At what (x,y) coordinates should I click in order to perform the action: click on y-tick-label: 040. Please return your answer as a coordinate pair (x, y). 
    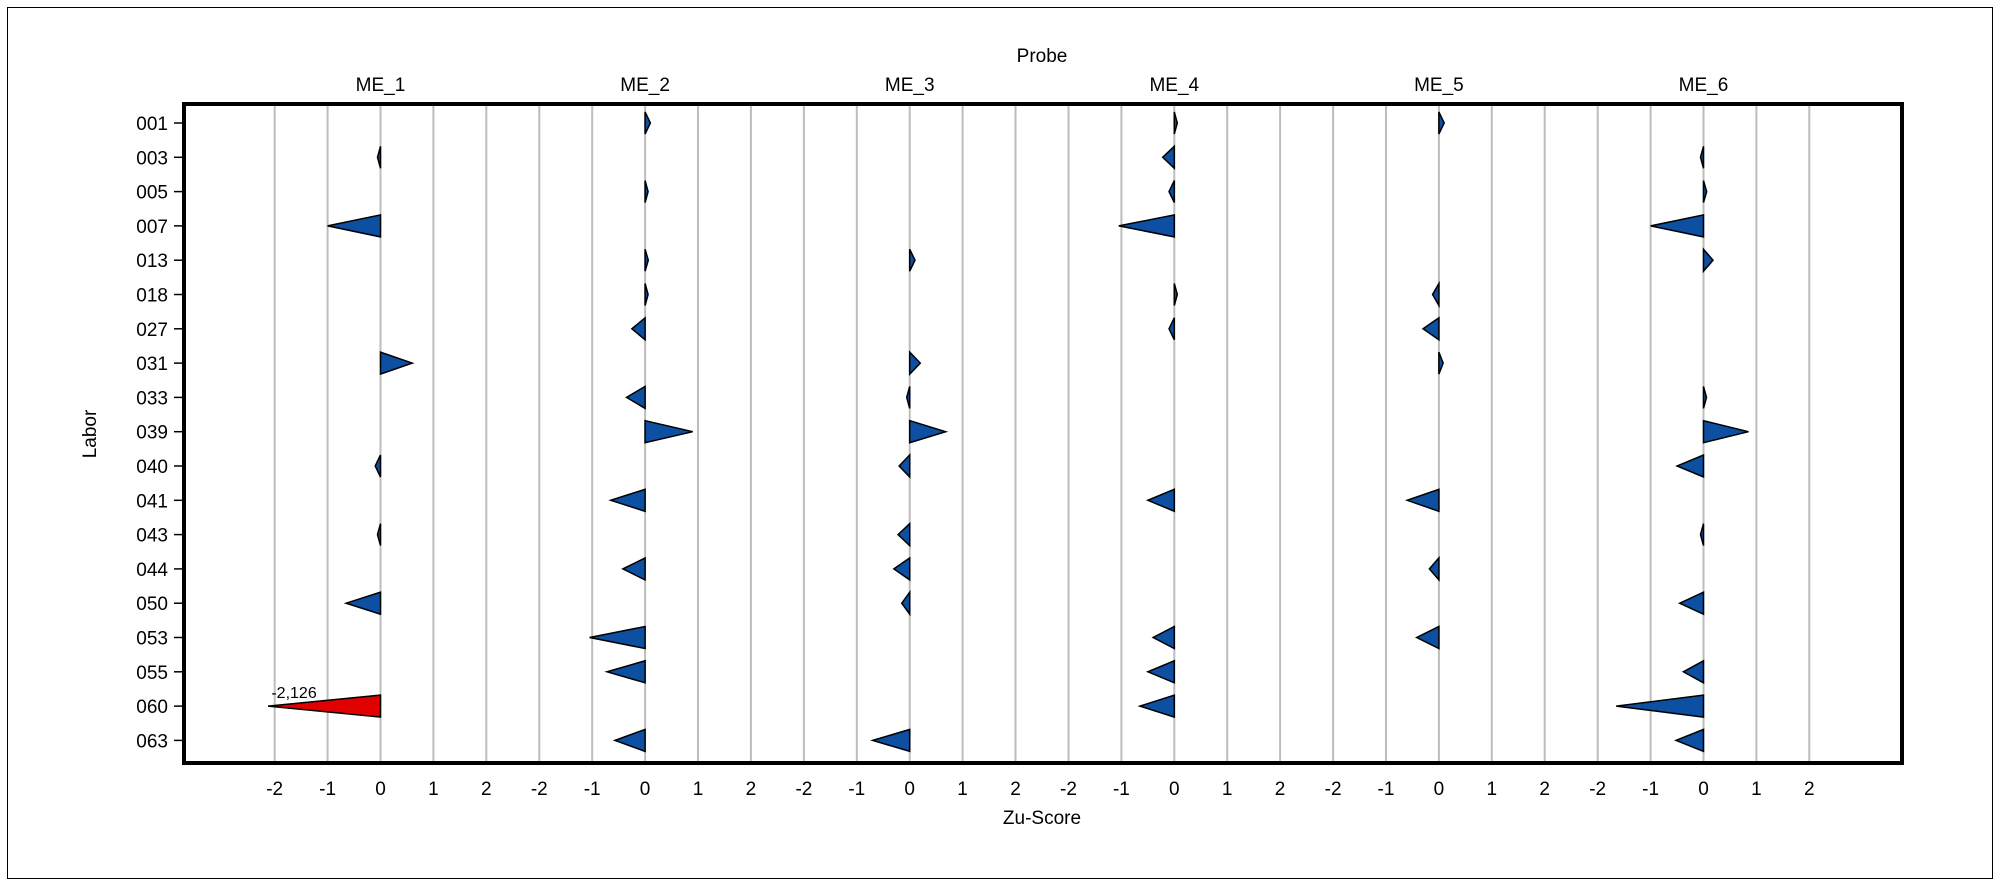
    Looking at the image, I should click on (152, 467).